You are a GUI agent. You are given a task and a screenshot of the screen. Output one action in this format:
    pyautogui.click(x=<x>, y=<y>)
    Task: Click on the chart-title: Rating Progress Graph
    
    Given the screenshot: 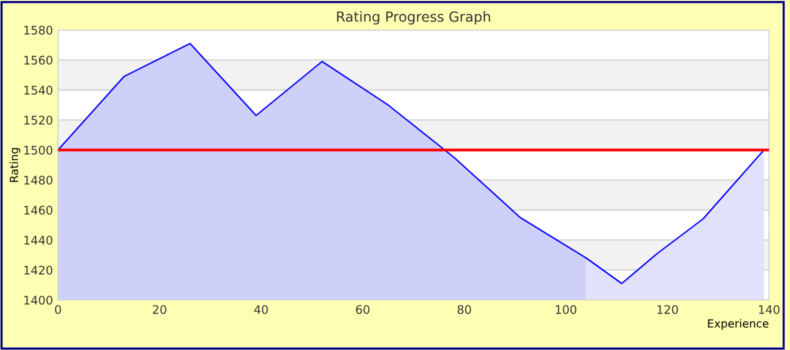 What is the action you would take?
    pyautogui.click(x=413, y=18)
    